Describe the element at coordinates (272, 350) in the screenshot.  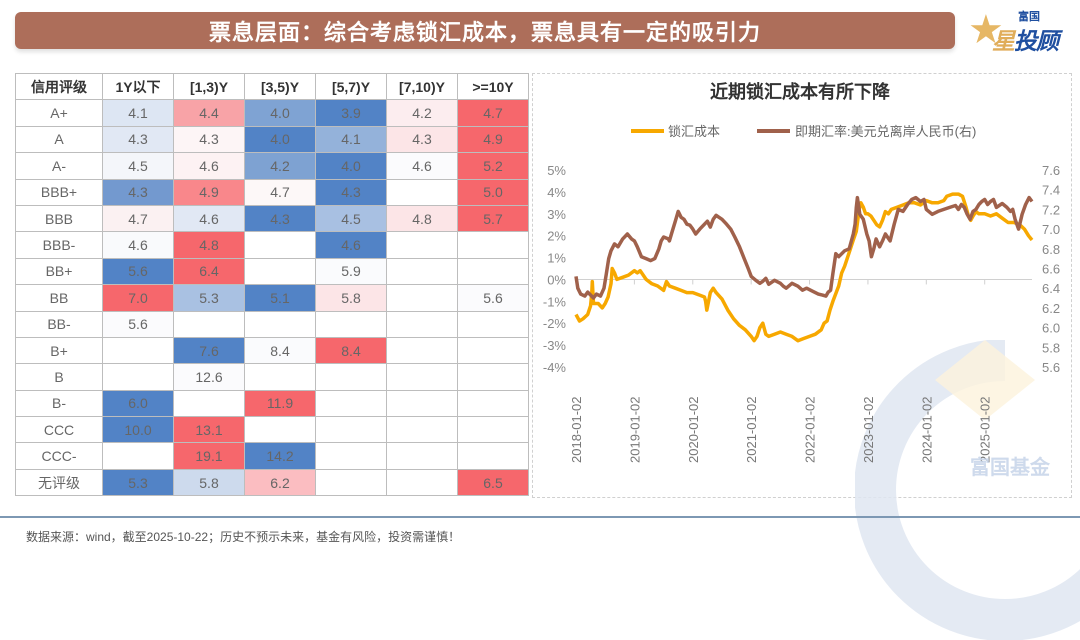
I see `table-row: B+ 7.6 8.4 8.4` at that location.